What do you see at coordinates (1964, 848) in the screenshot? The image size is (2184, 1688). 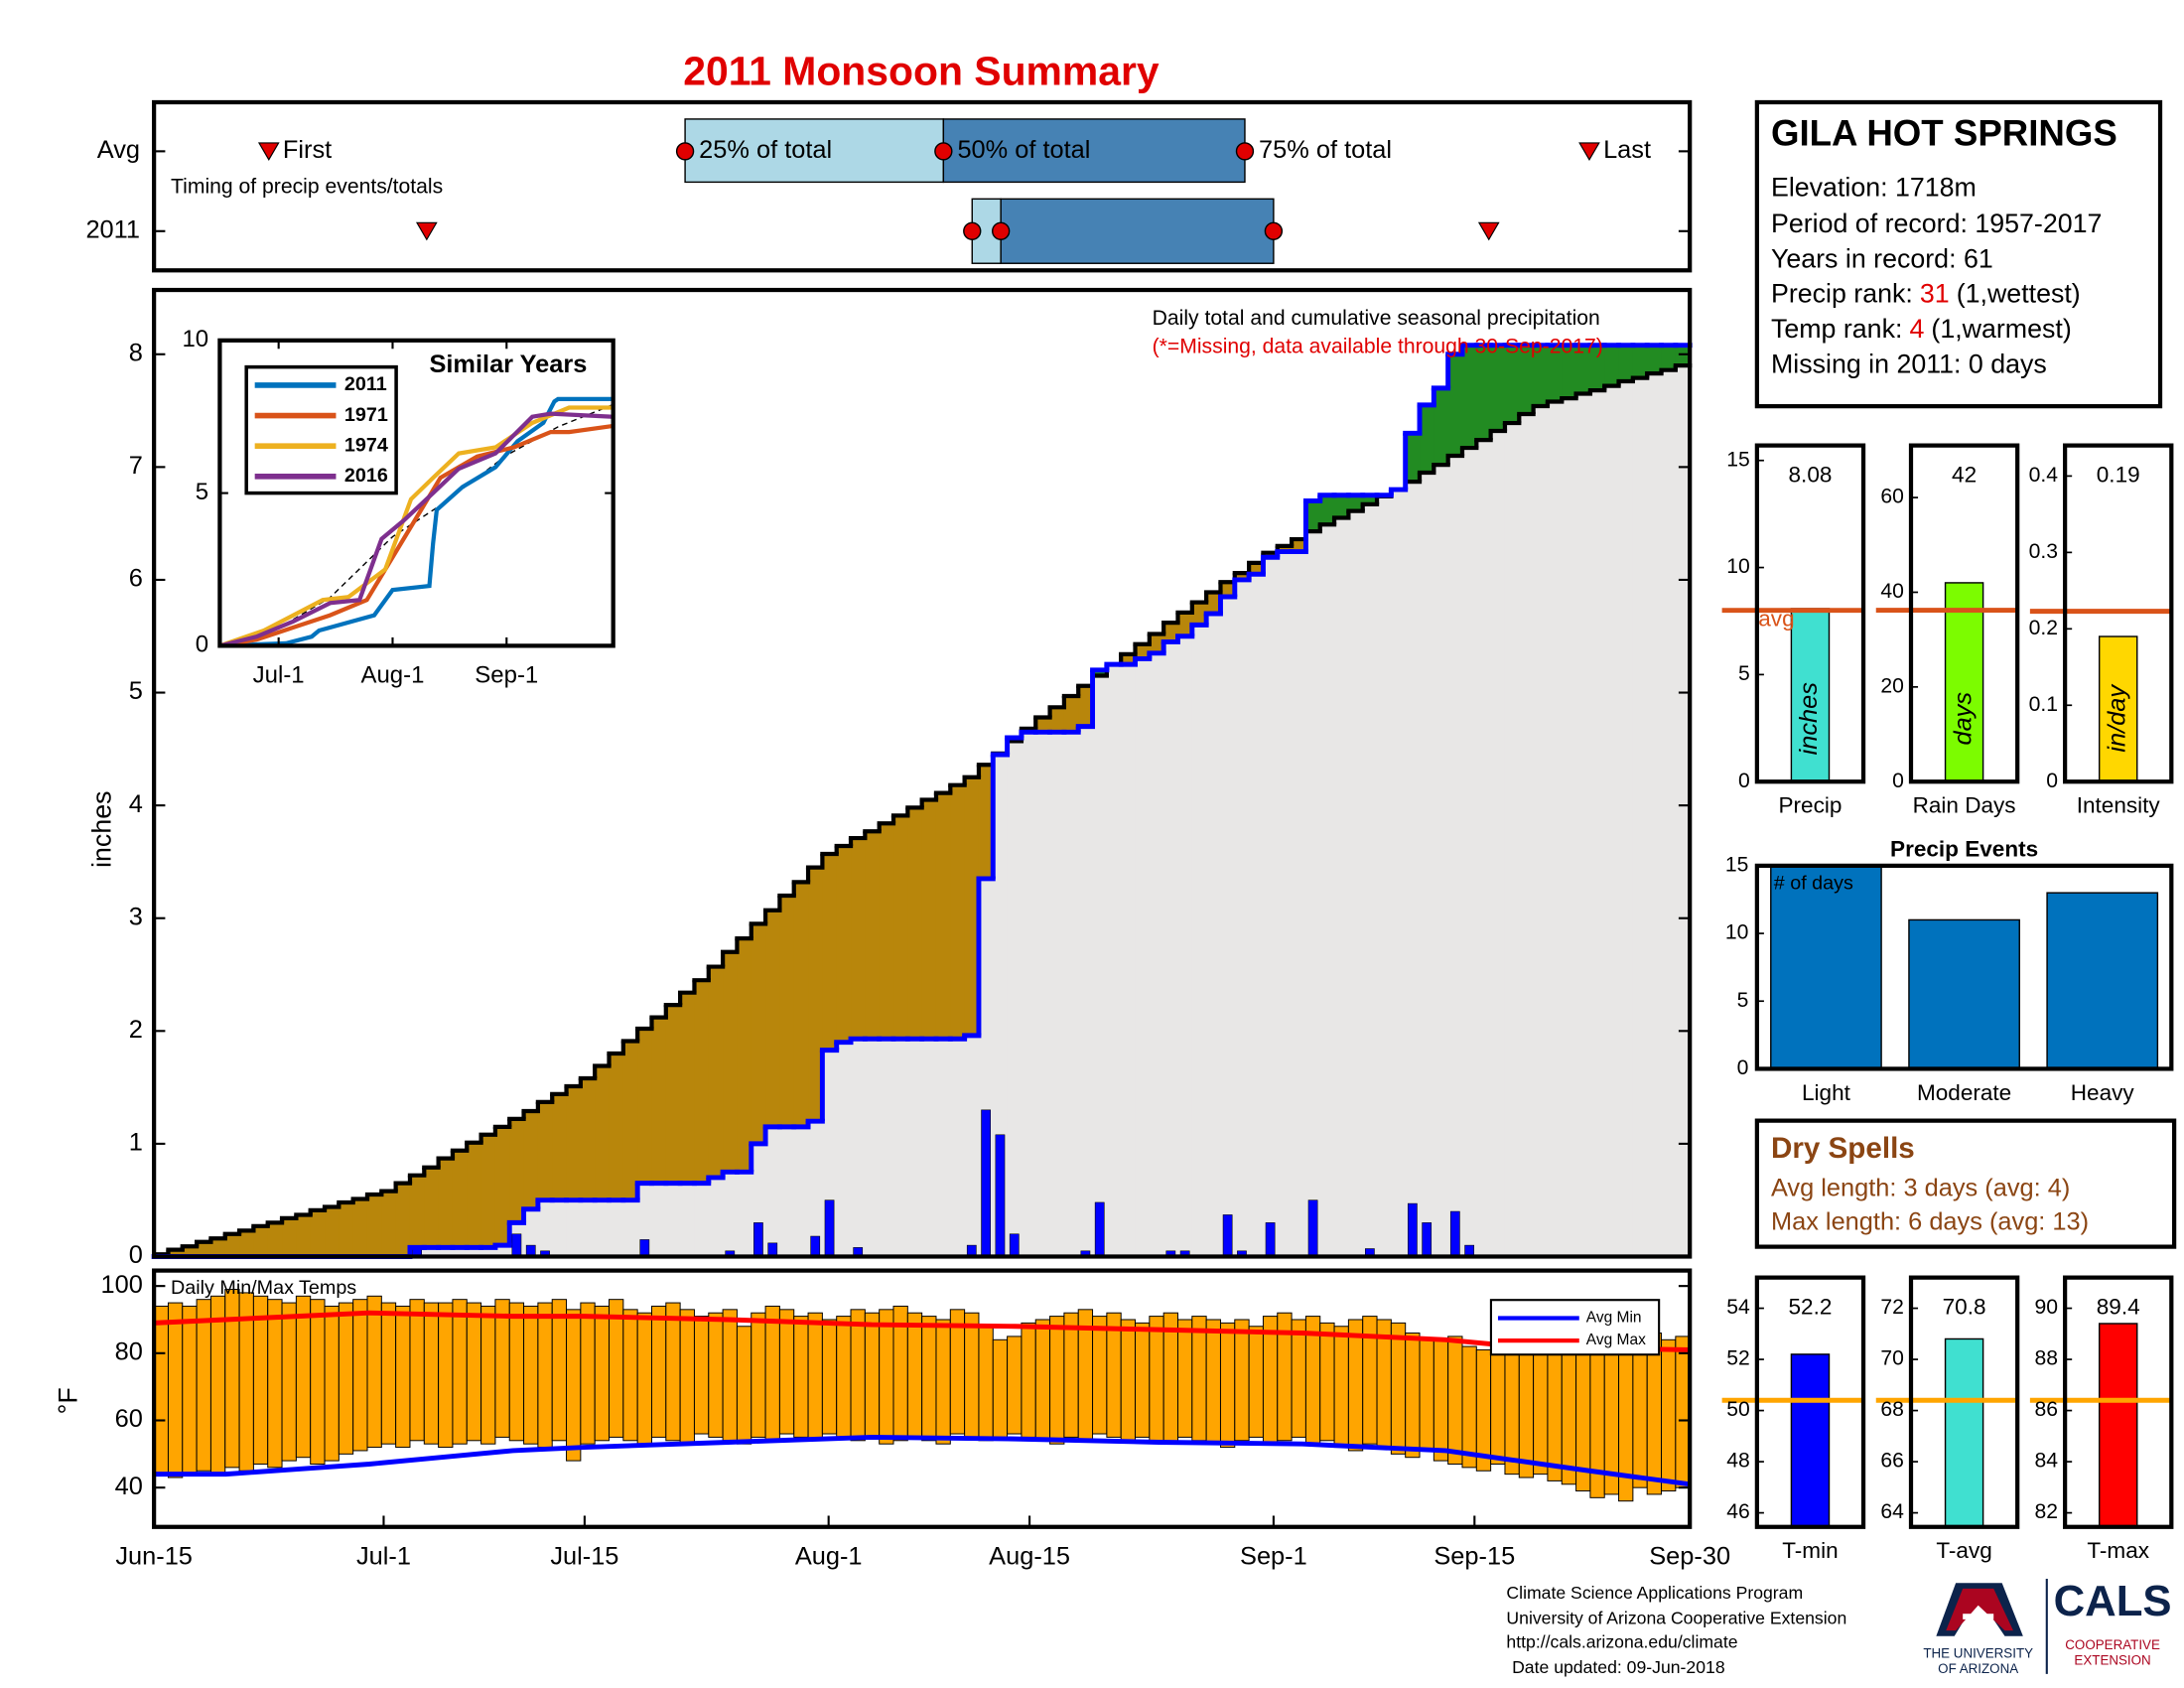 I see `bar-title: Precip Events` at bounding box center [1964, 848].